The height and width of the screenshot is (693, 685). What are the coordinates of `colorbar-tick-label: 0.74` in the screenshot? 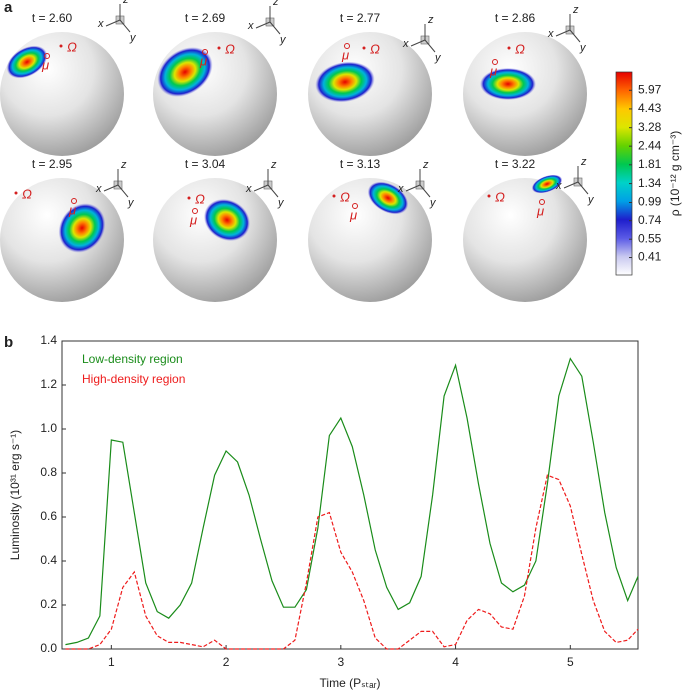 It's located at (650, 220).